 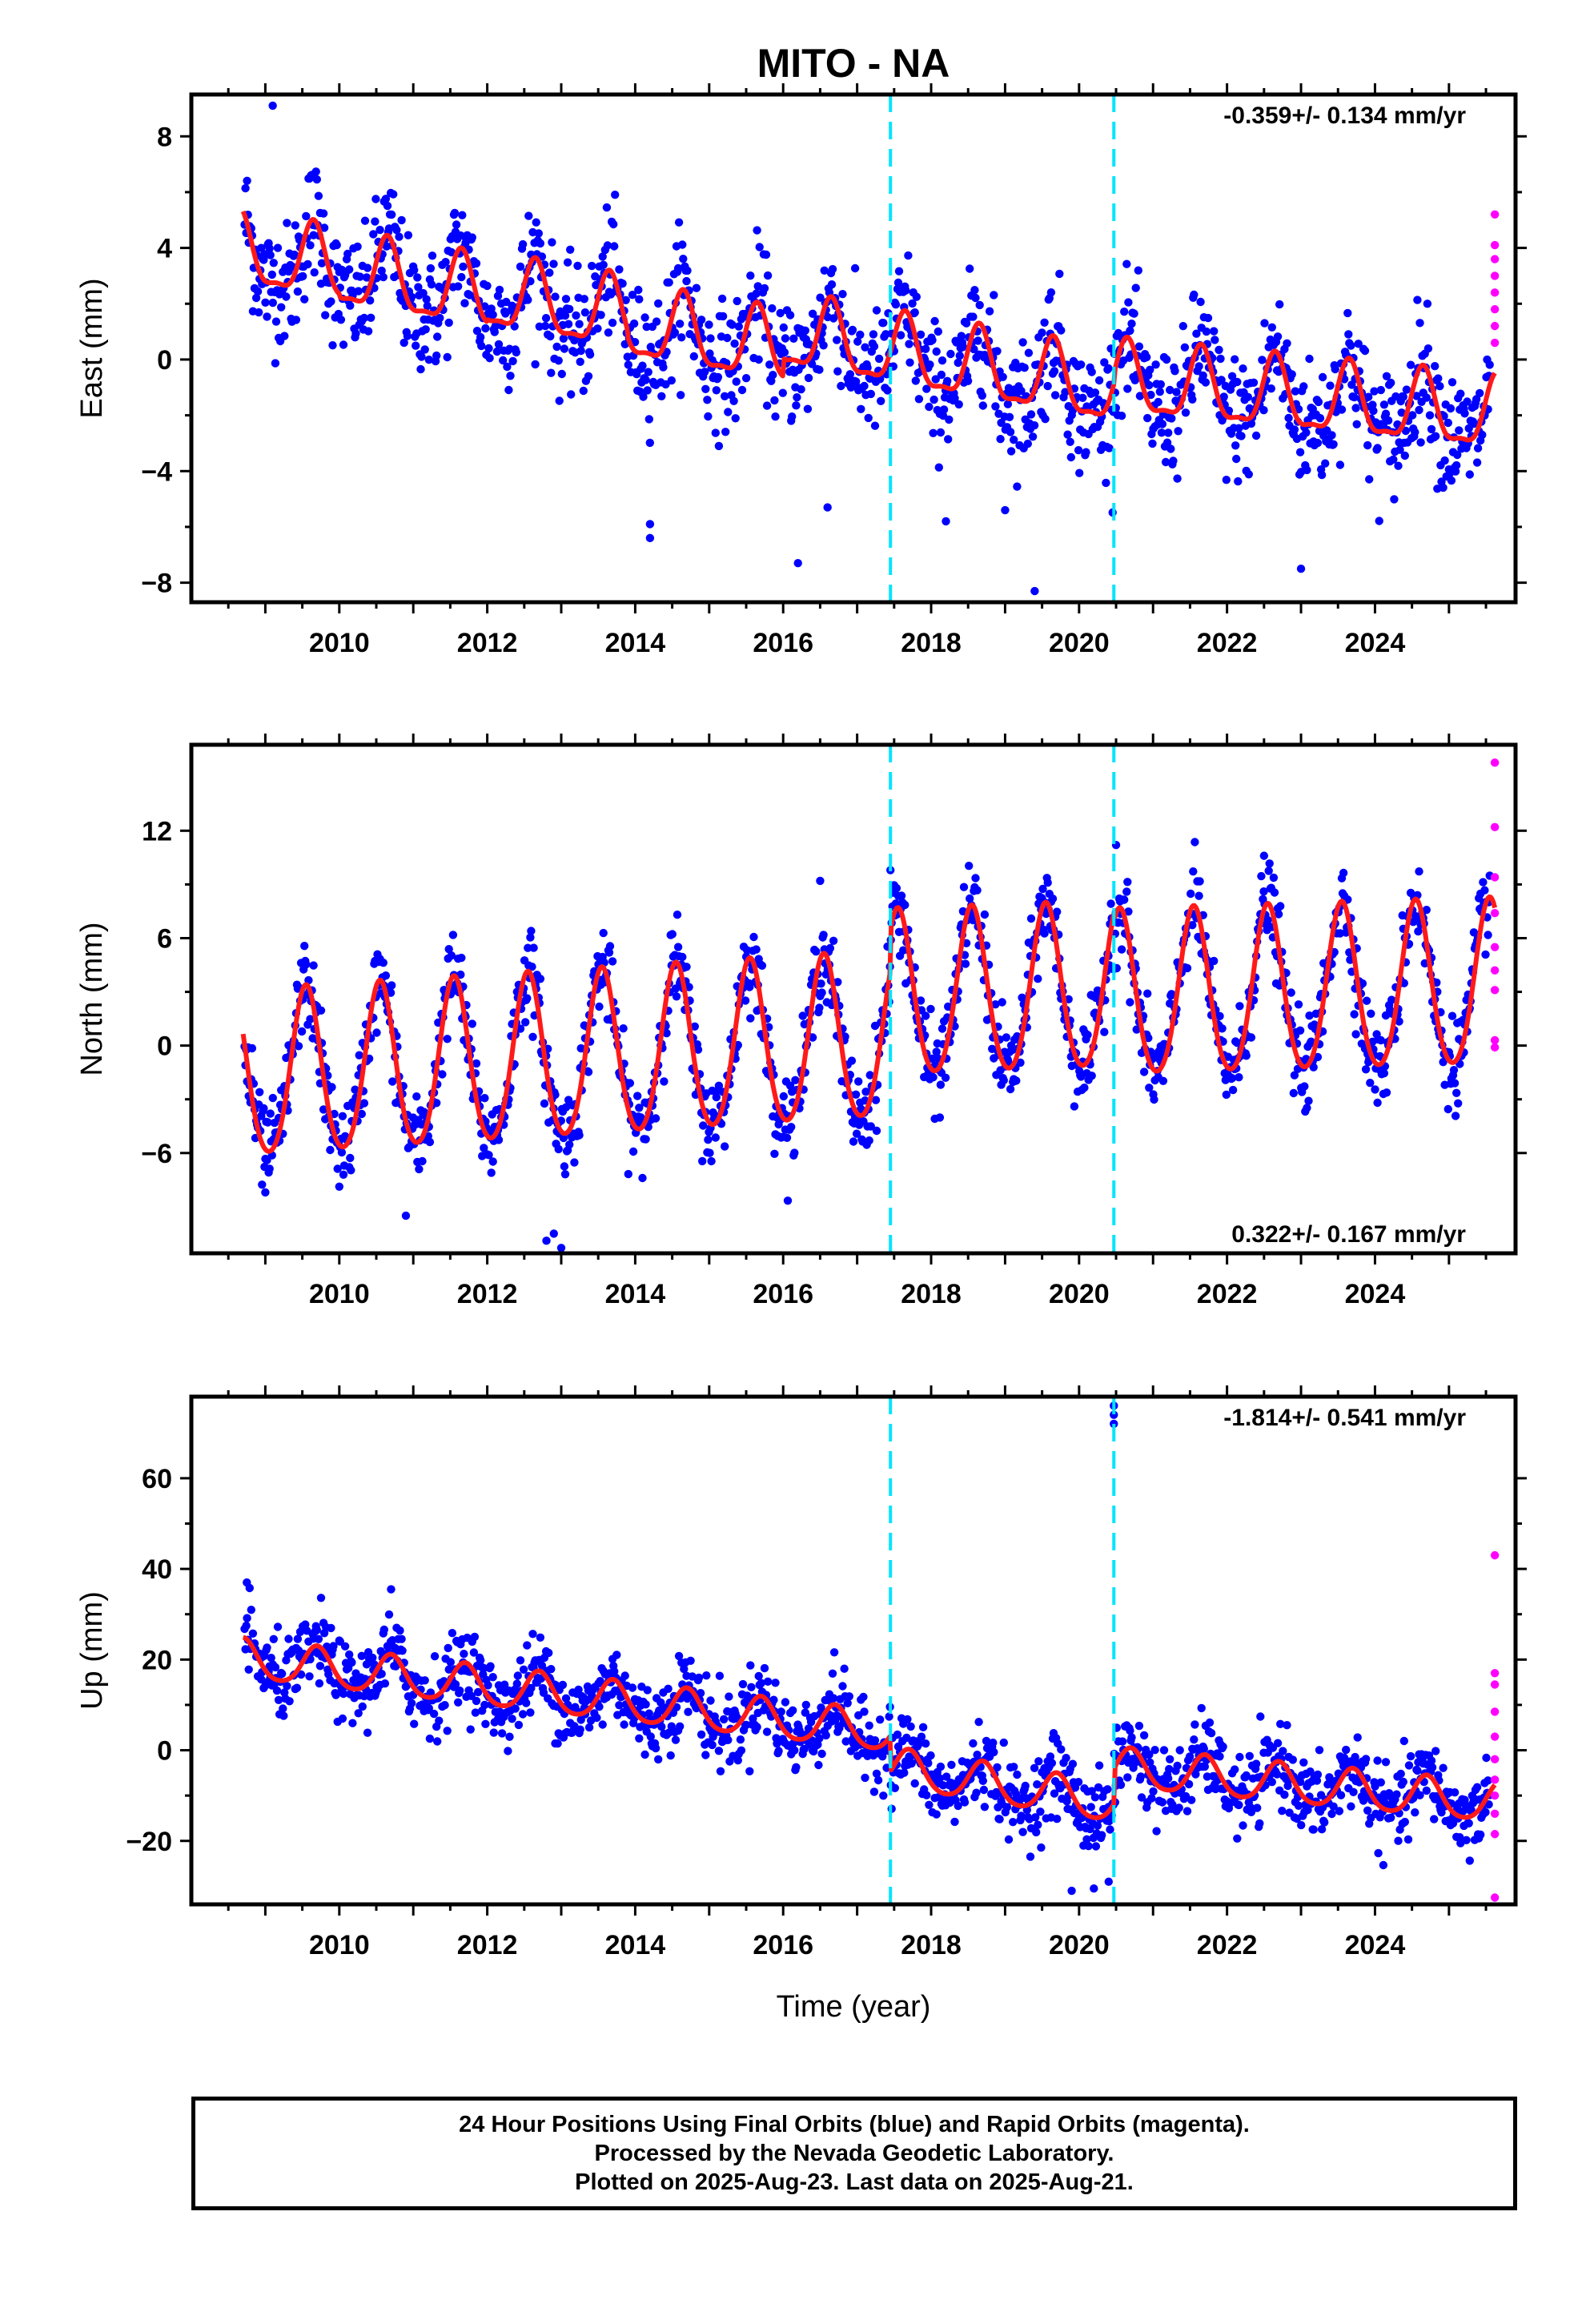 I want to click on y-axis-title: East (mm), so click(x=92, y=348).